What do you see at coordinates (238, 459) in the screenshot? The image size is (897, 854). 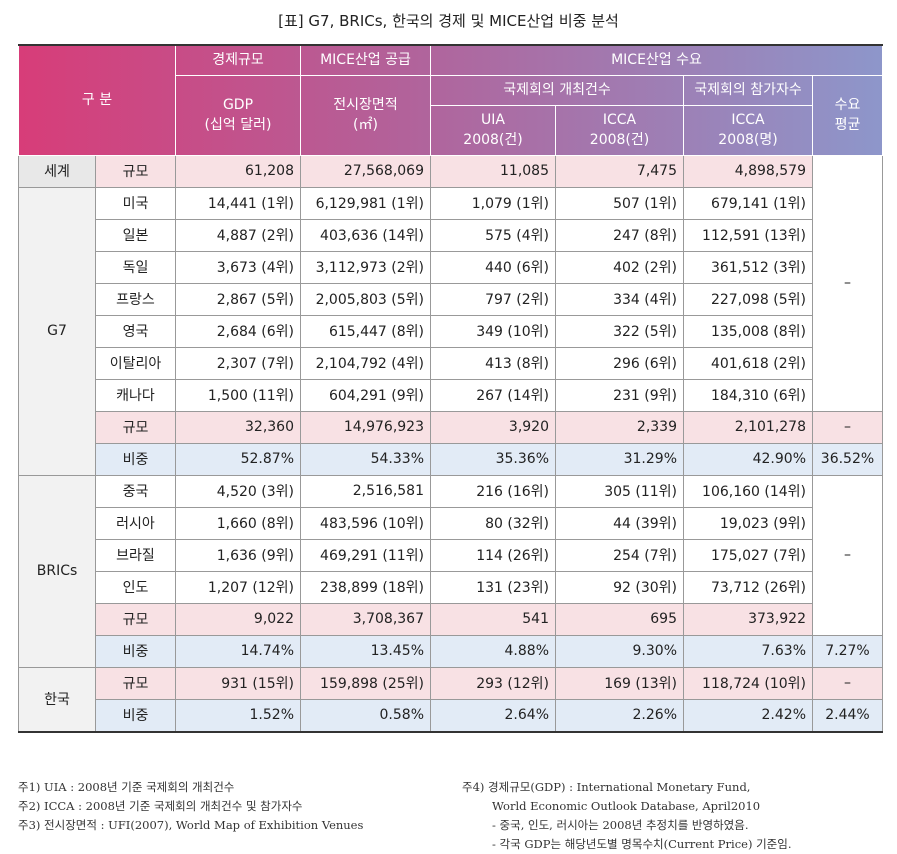 I see `value-cell: 52.87%` at bounding box center [238, 459].